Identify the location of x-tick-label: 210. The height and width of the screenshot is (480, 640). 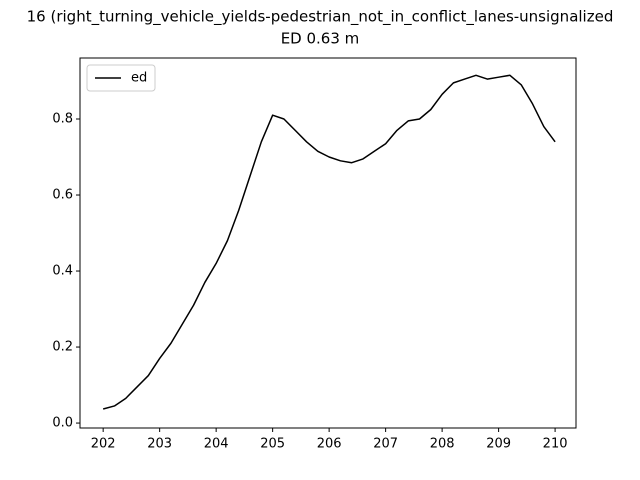
(555, 444).